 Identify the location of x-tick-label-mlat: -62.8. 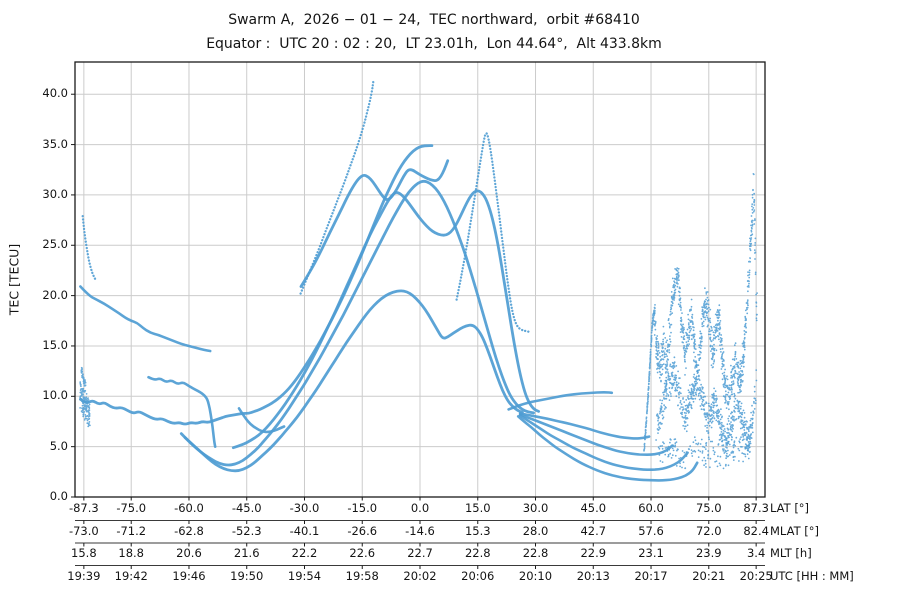
(189, 530).